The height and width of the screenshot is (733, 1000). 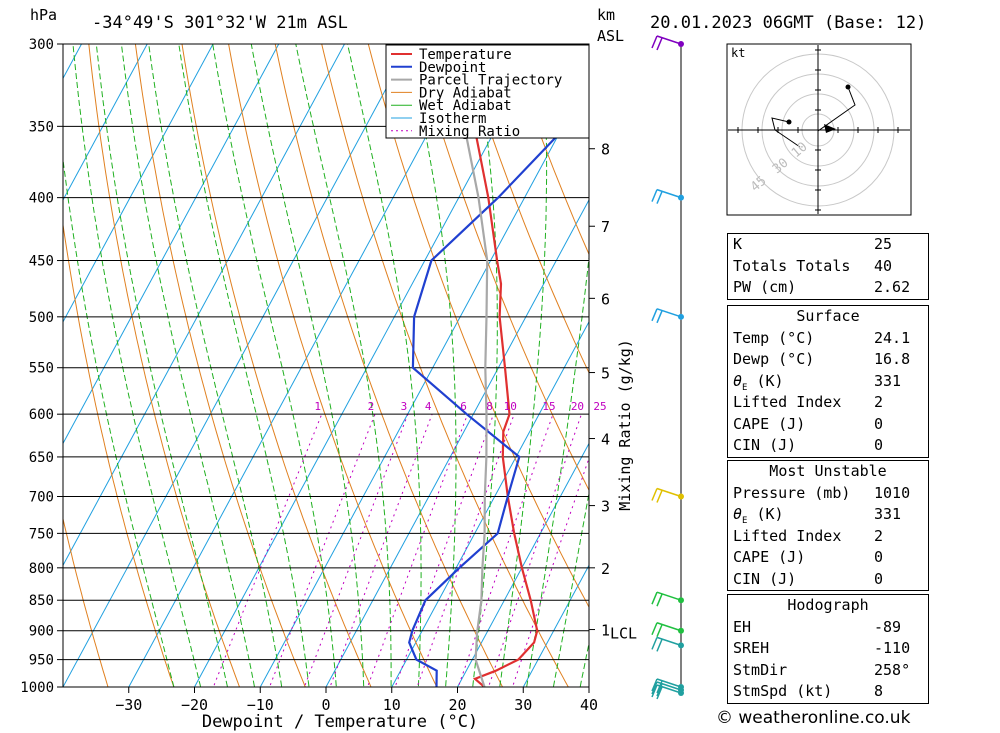 I want to click on table-title: Hodograph, so click(x=828, y=605).